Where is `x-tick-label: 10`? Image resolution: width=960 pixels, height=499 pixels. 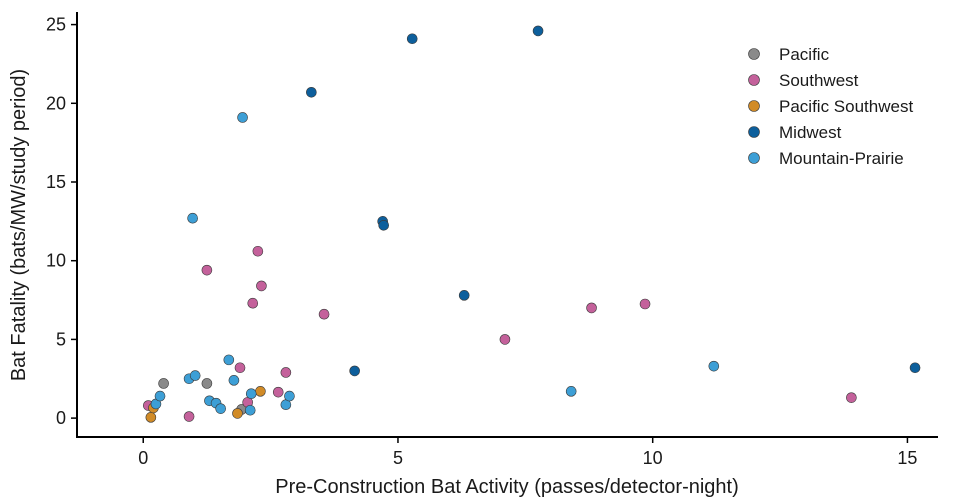 x-tick-label: 10 is located at coordinates (653, 458).